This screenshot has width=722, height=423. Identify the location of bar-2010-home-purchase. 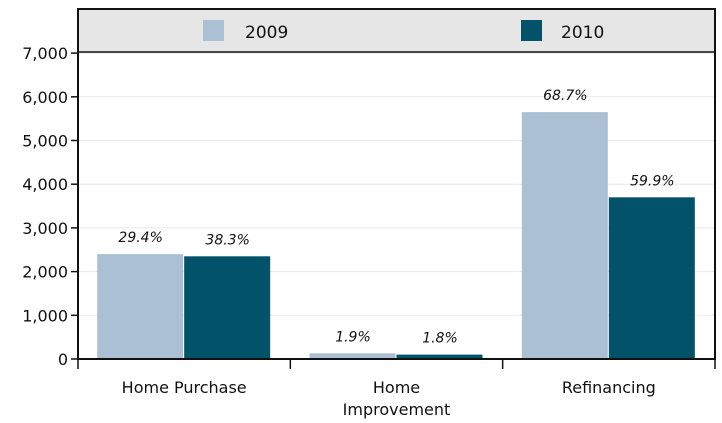
(227, 307).